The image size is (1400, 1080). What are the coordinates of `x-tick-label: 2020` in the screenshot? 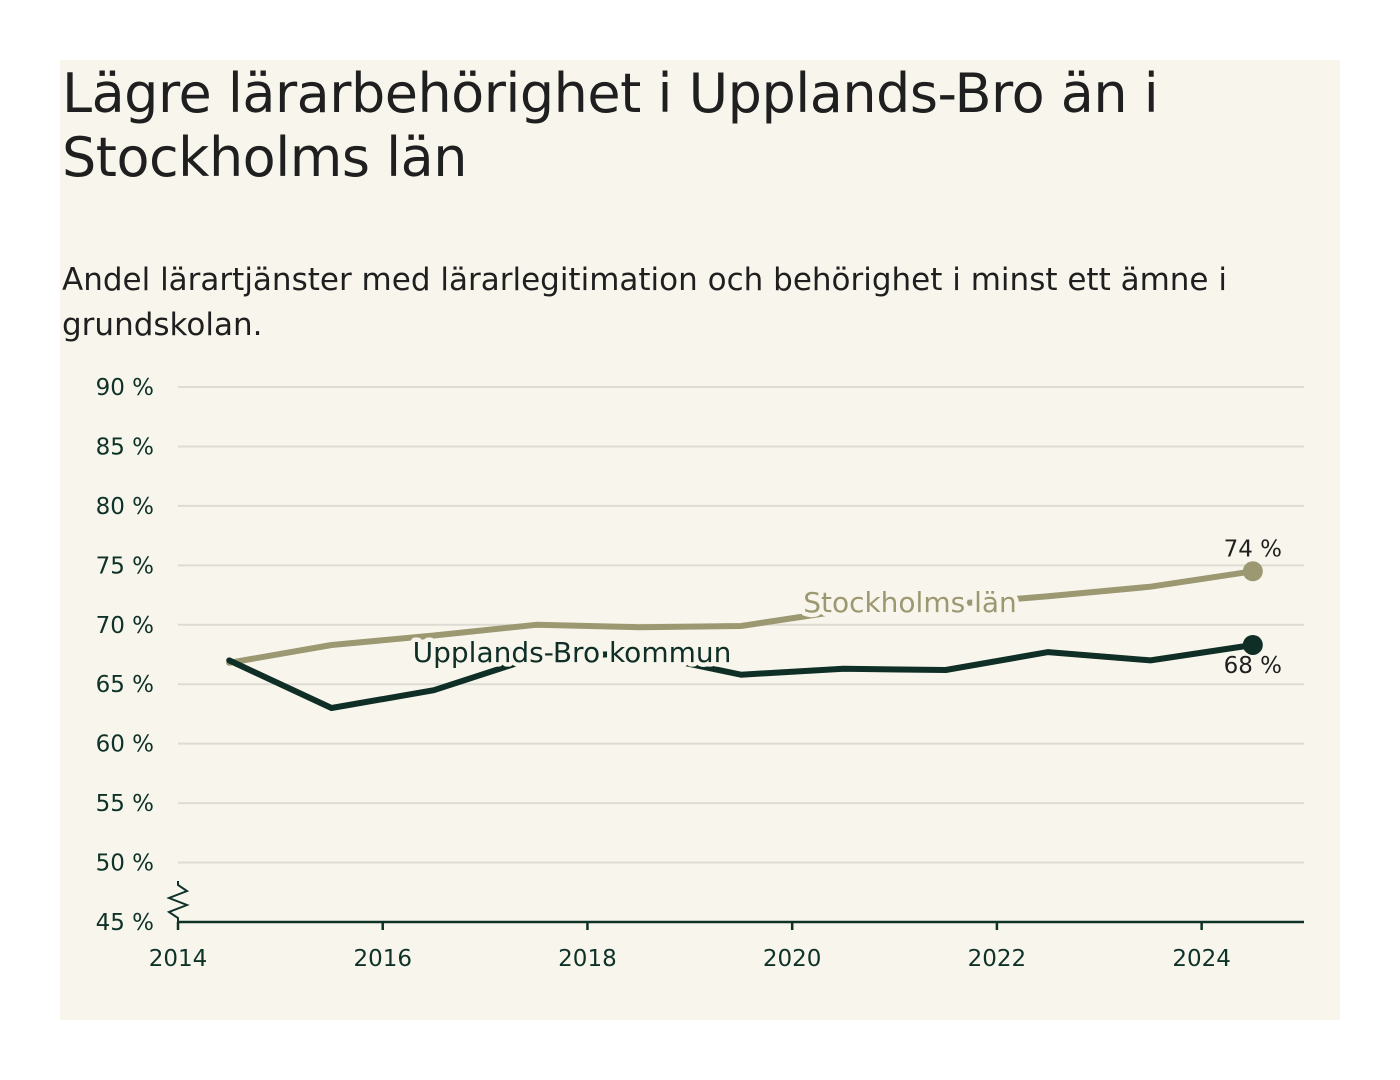 It's located at (792, 959).